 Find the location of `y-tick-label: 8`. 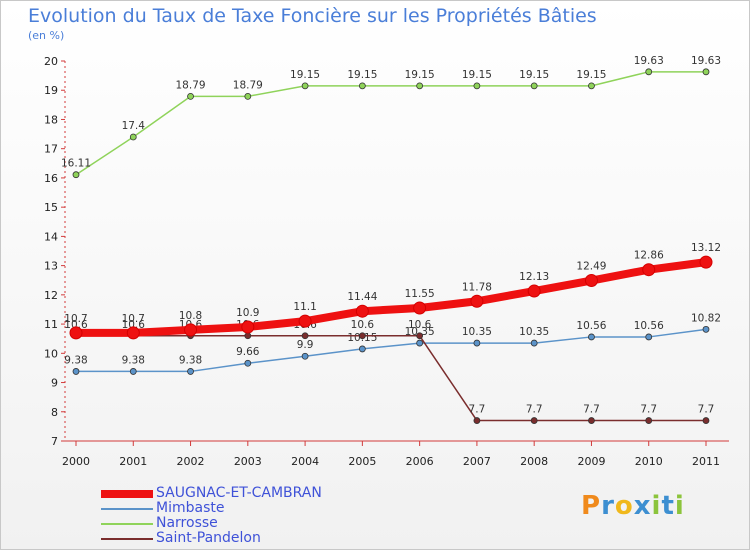

y-tick-label: 8 is located at coordinates (54, 412).